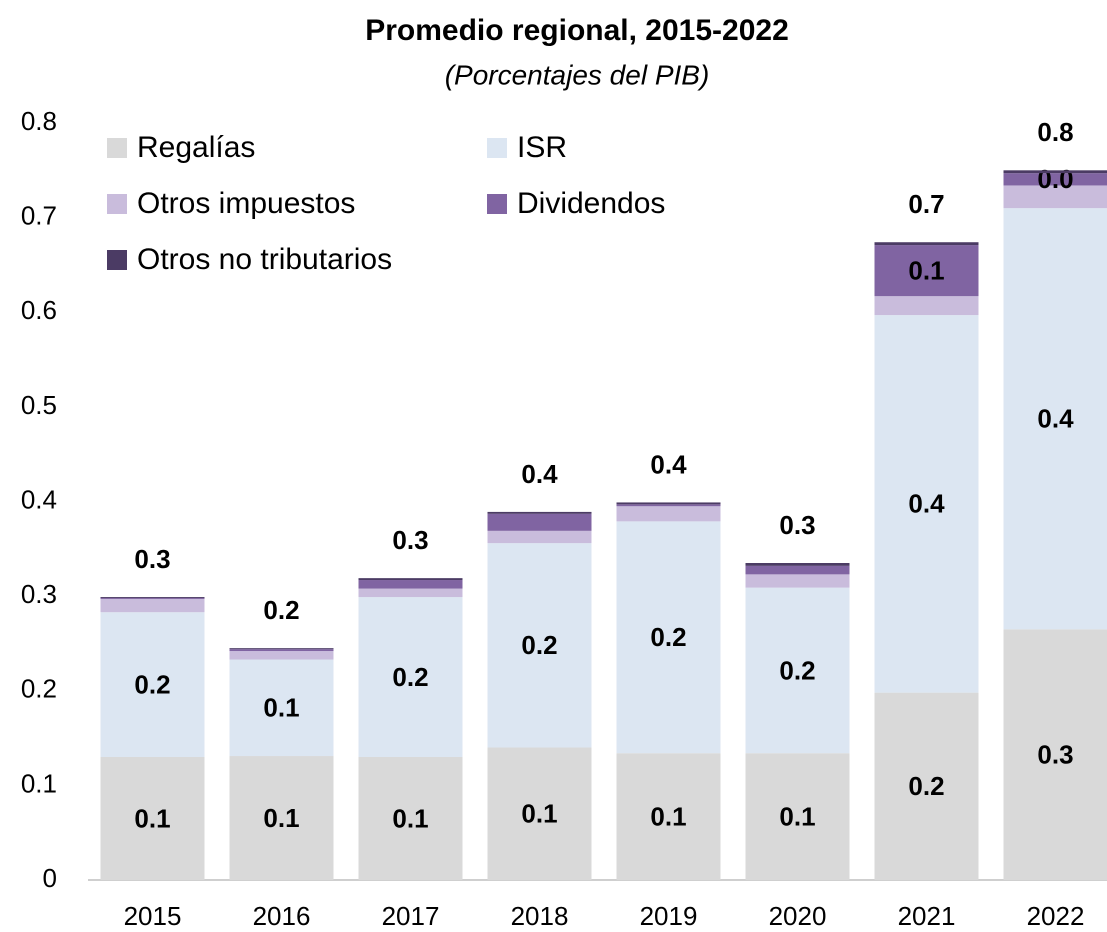 This screenshot has width=1107, height=932. I want to click on y-tick-label: 0.1, so click(39, 783).